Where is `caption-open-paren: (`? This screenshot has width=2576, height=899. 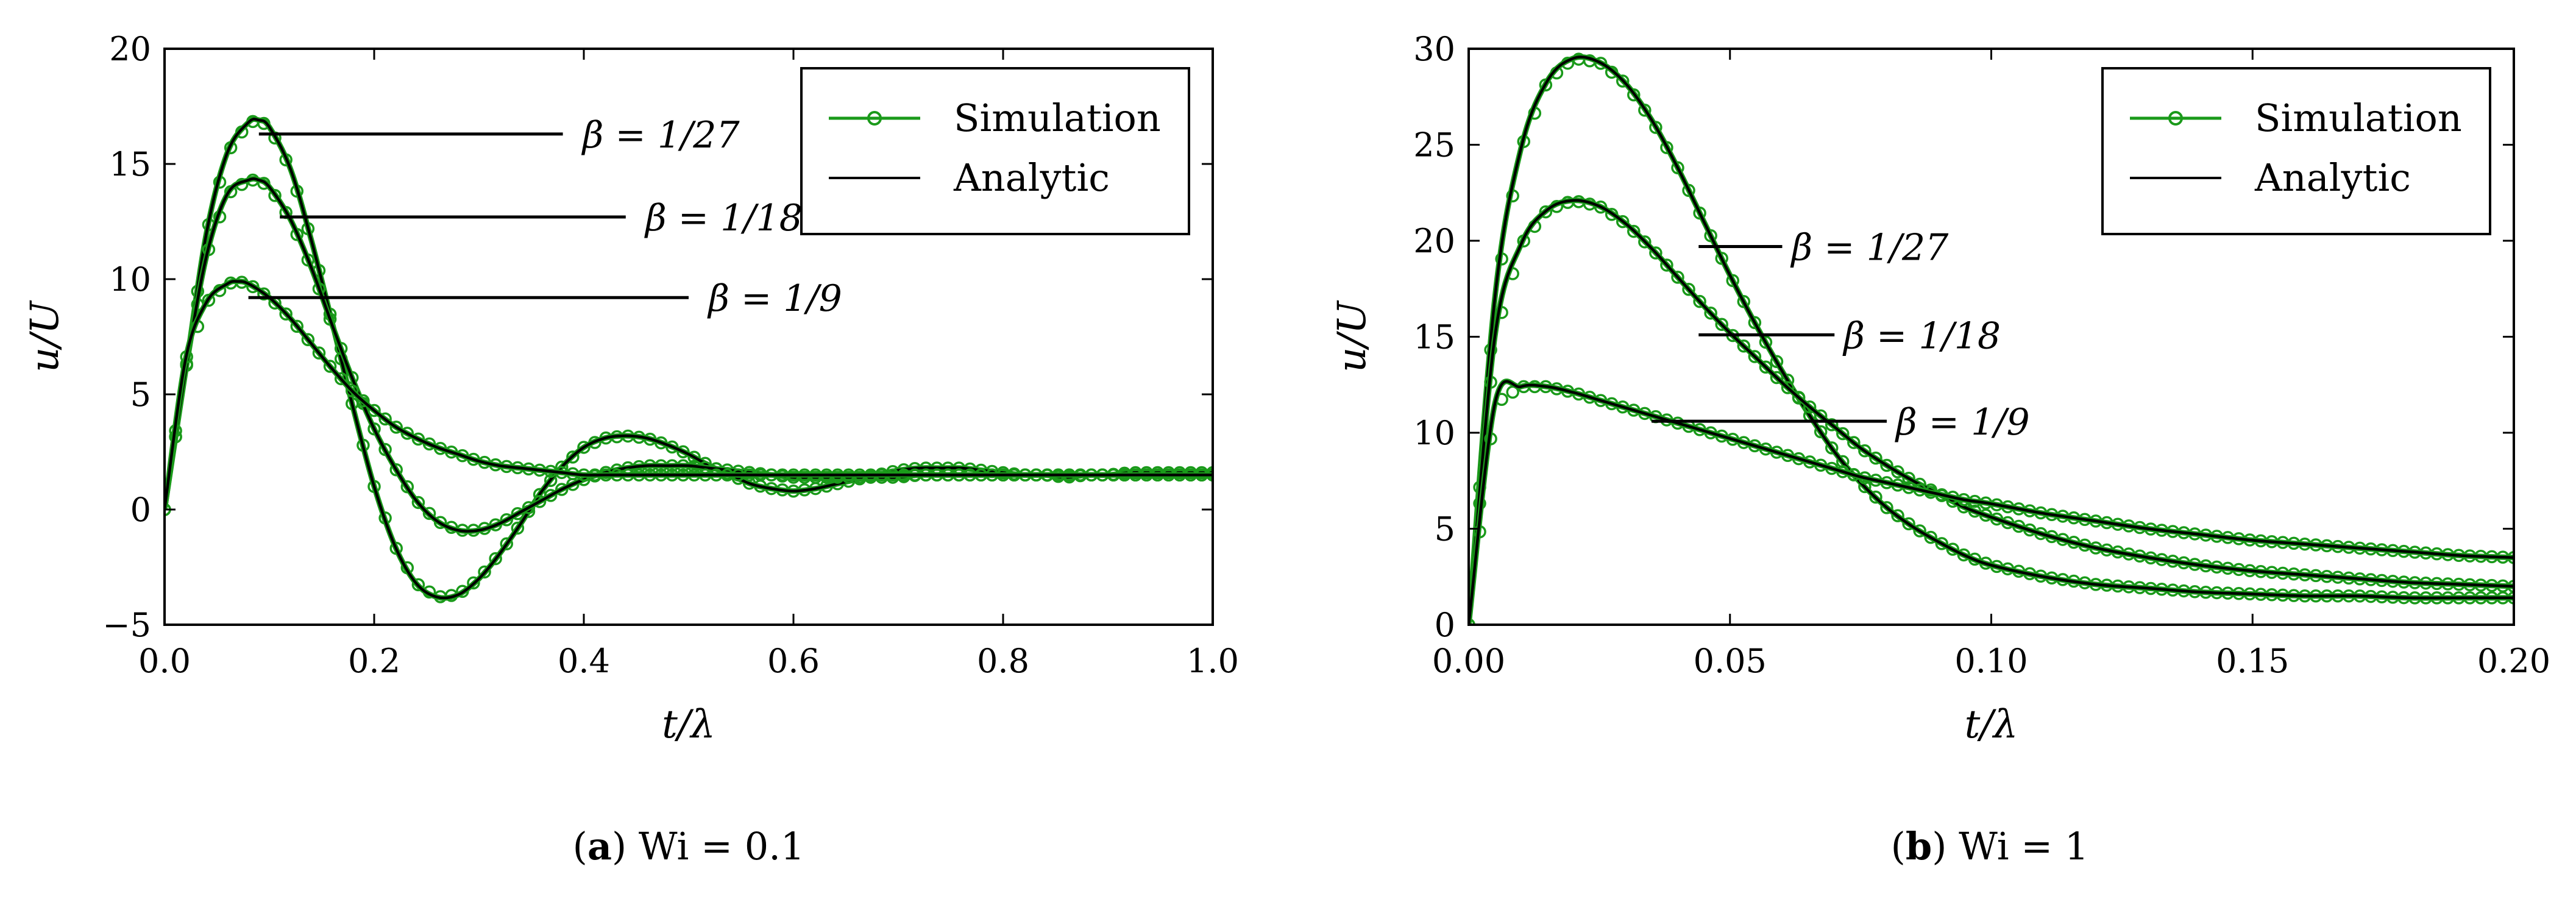 caption-open-paren: ( is located at coordinates (1899, 846).